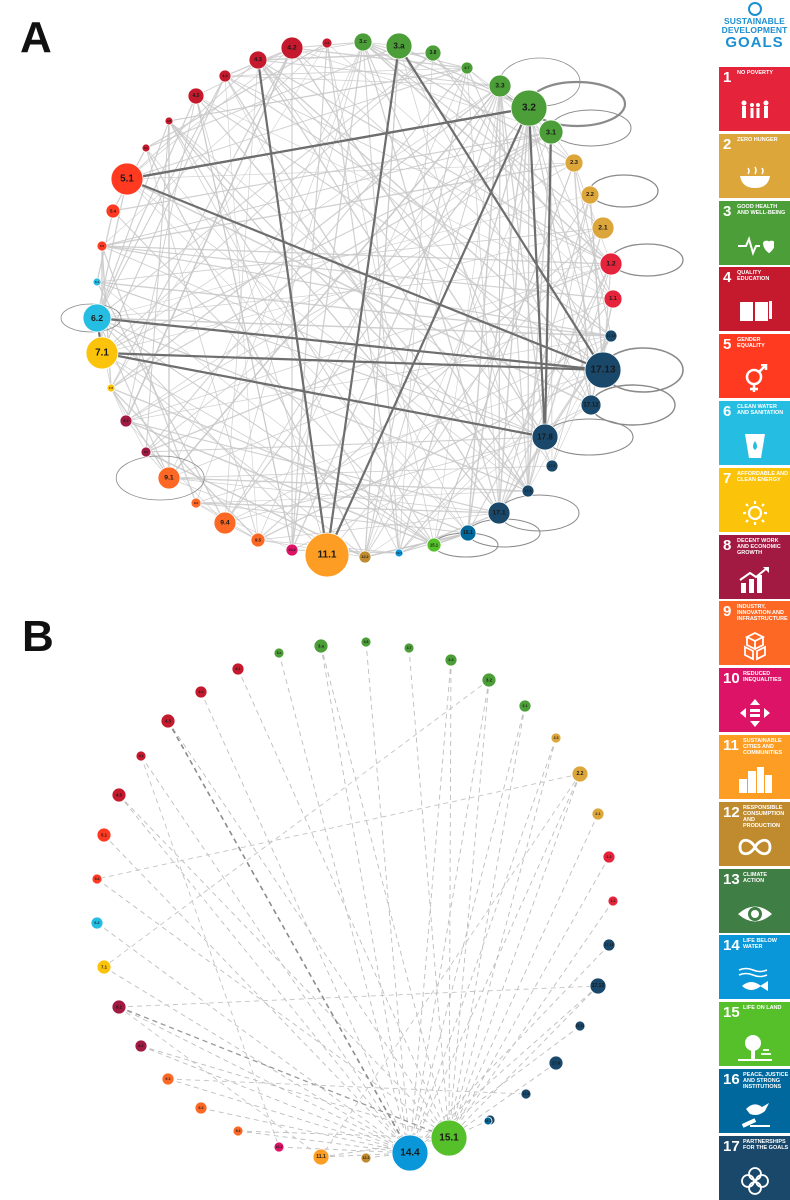 The image size is (790, 1200). What do you see at coordinates (292, 550) in the screenshot?
I see `node-10-2: 10.2` at bounding box center [292, 550].